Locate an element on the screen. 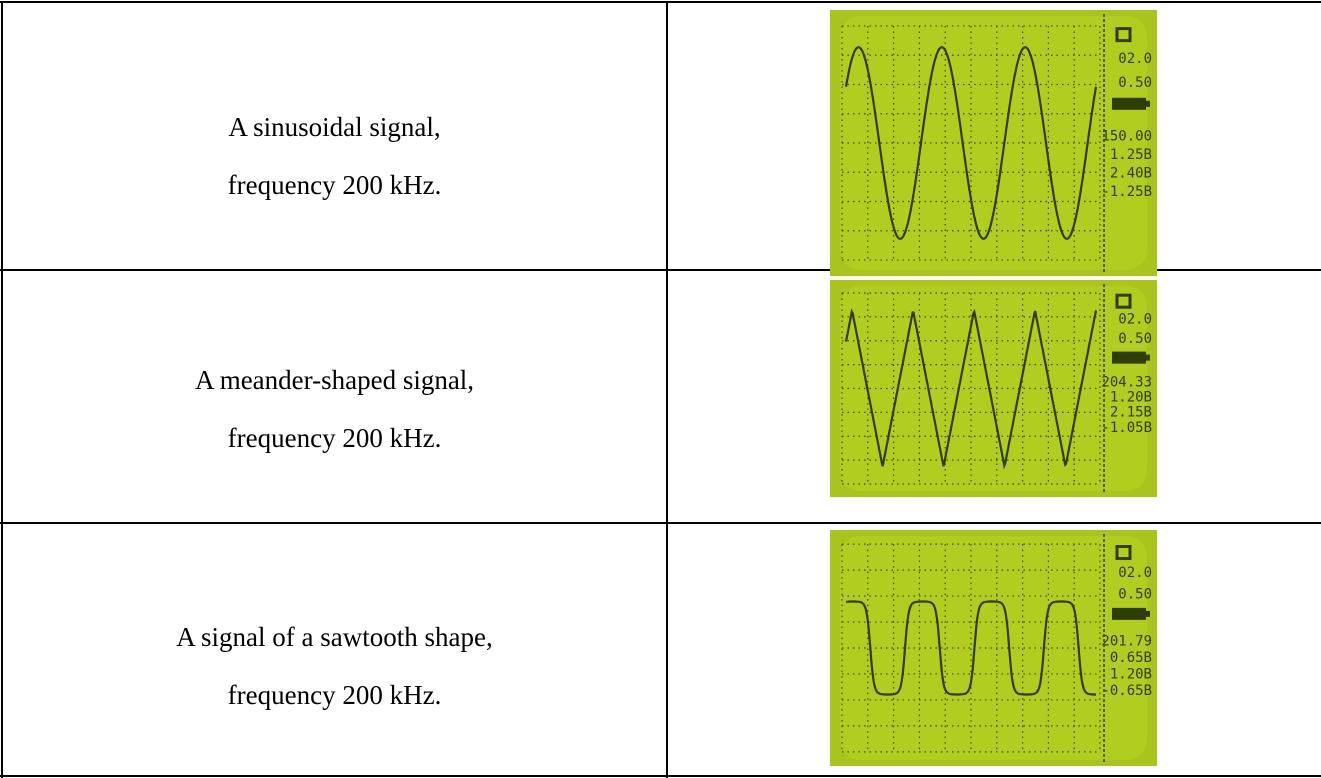 This screenshot has height=778, width=1321. readout: 2.40В is located at coordinates (1131, 174).